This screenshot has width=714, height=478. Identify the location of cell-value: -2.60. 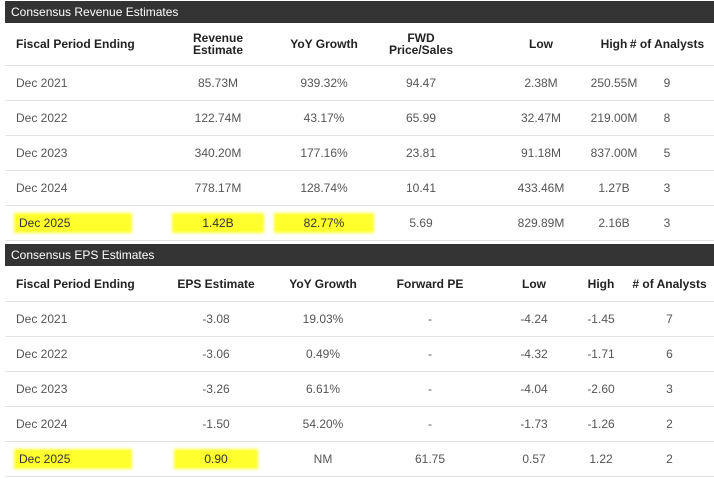
(601, 389).